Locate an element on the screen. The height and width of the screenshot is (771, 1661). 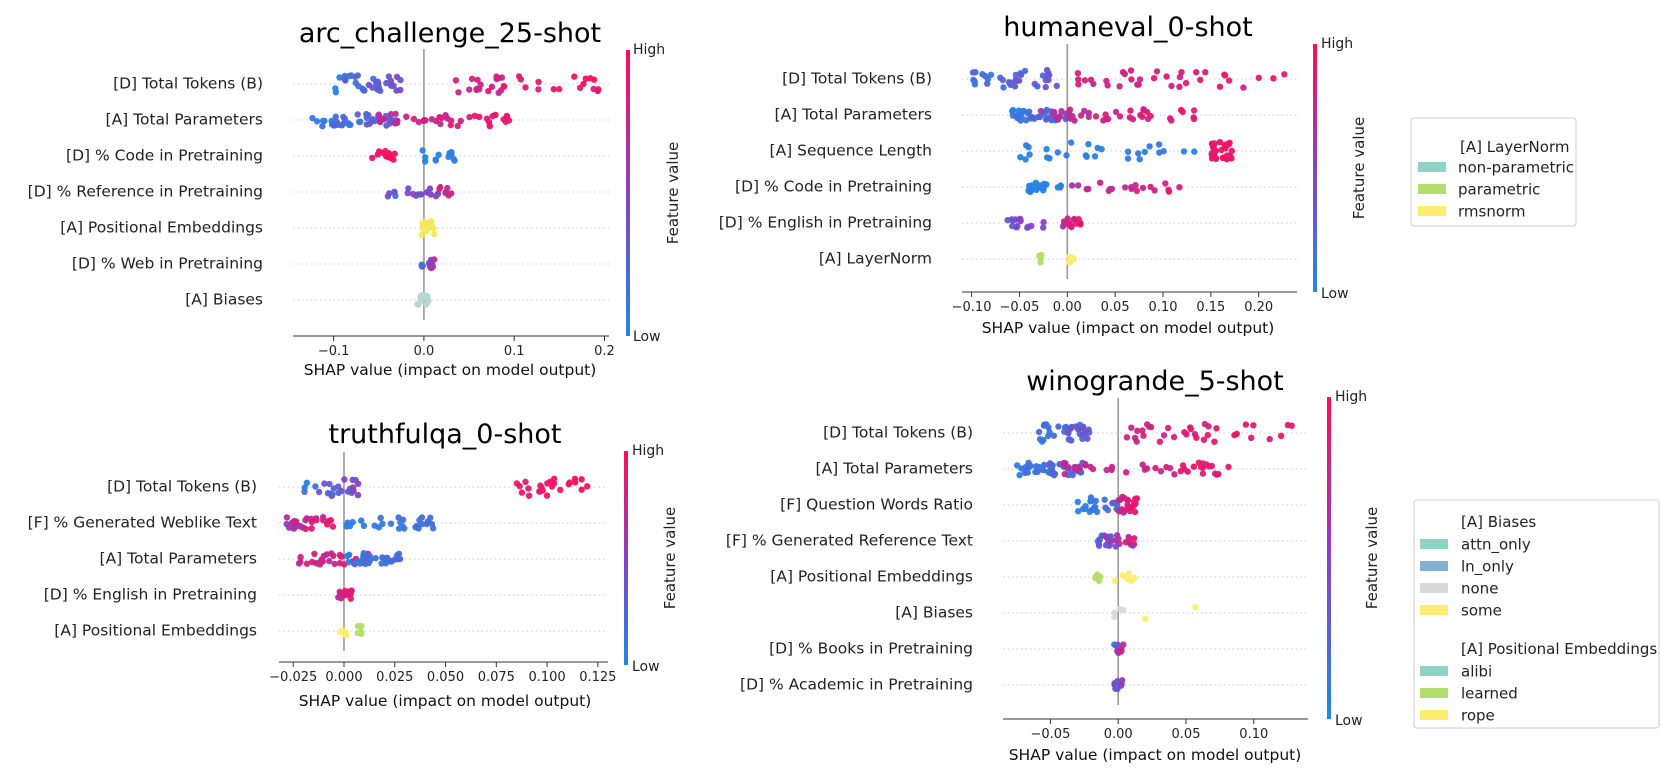
feature-label: [A] Total Parameters is located at coordinates (853, 115).